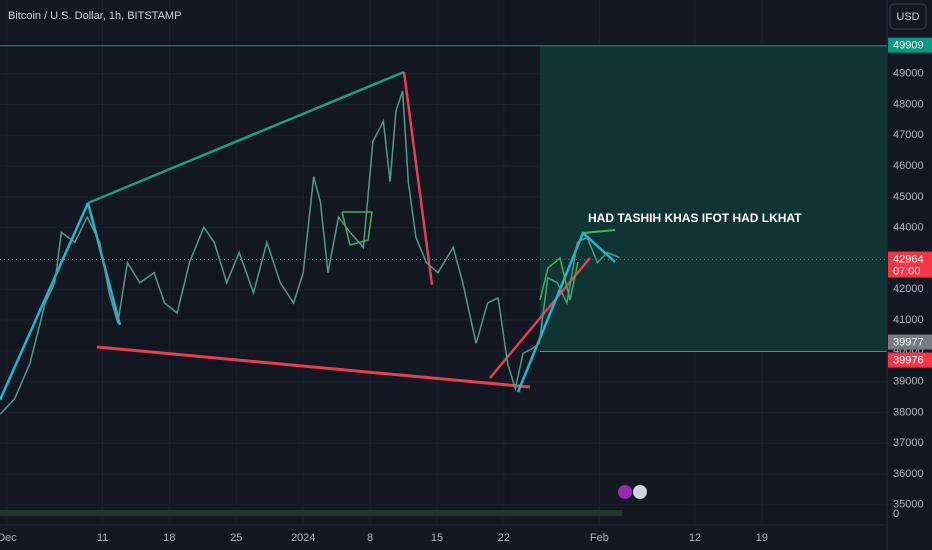 This screenshot has width=932, height=550. What do you see at coordinates (908, 259) in the screenshot?
I see `price-label: 42964` at bounding box center [908, 259].